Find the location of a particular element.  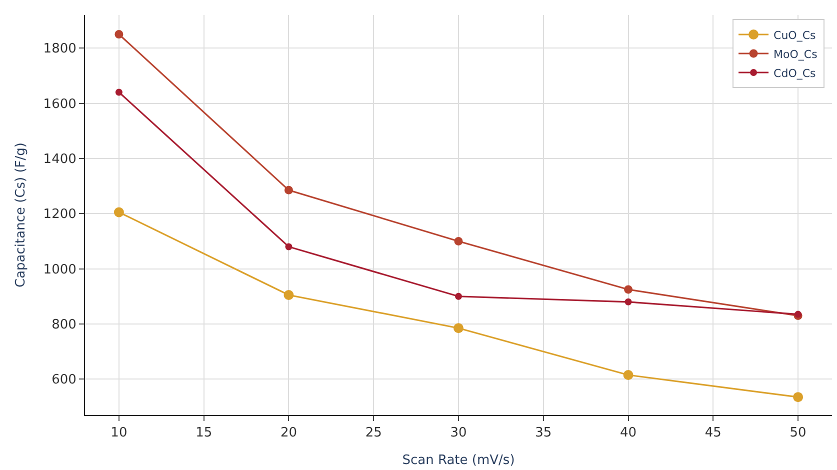

x-tick-label: 50 is located at coordinates (798, 433).